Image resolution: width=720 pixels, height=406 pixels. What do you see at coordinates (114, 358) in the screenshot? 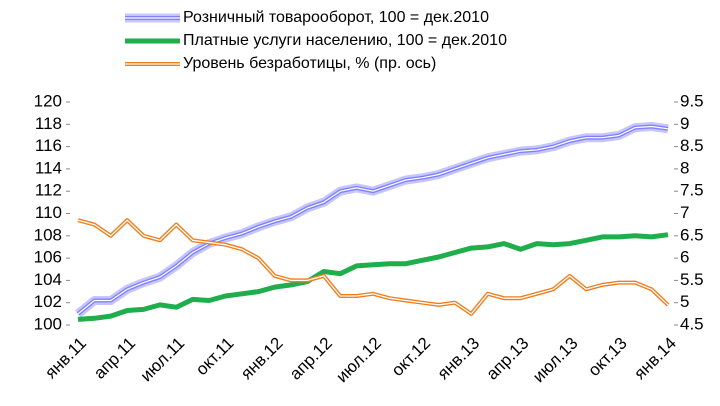
I see `x-tick-label: апр.11` at bounding box center [114, 358].